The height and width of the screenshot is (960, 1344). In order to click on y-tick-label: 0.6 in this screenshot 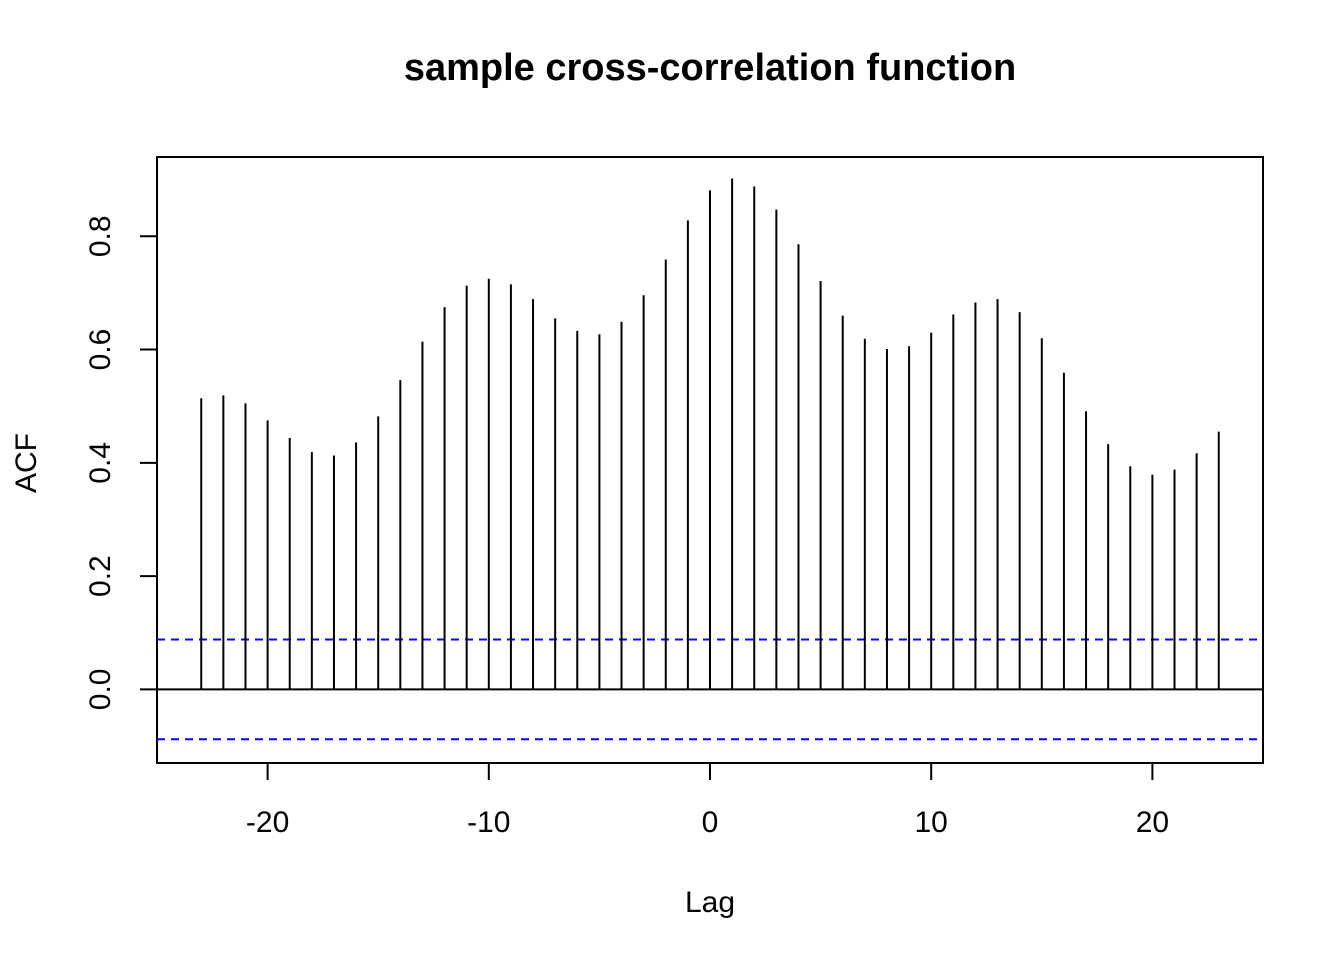, I will do `click(100, 350)`.